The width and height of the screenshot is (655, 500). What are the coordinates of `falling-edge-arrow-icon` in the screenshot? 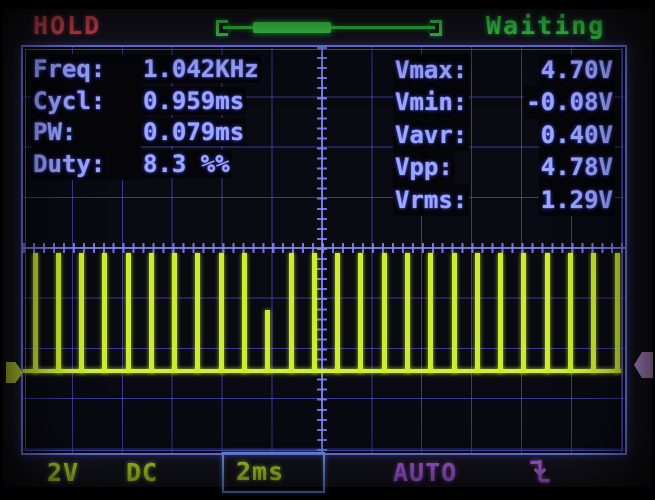 It's located at (540, 473).